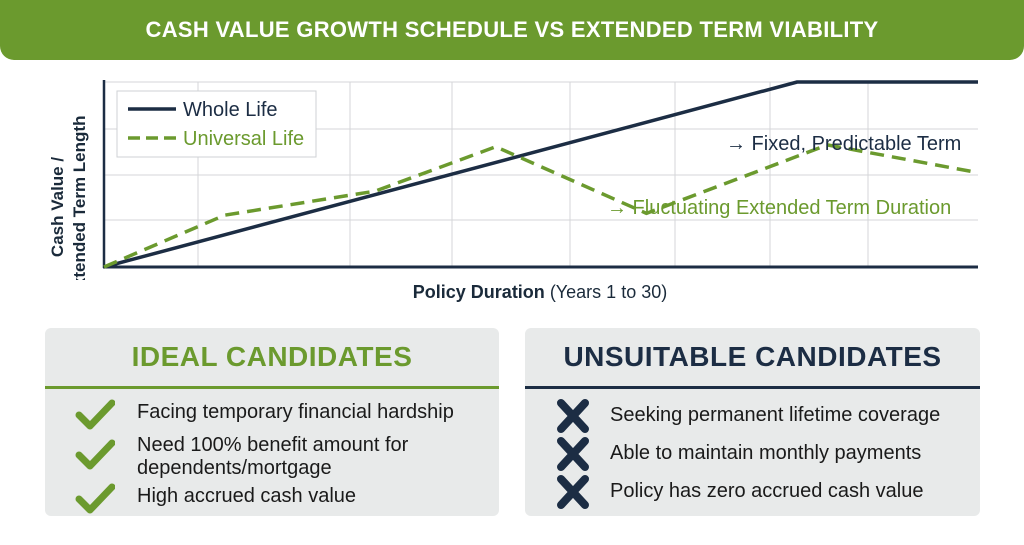 This screenshot has height=545, width=1024. I want to click on y-axis-label-line1: Cash Value /, so click(57, 207).